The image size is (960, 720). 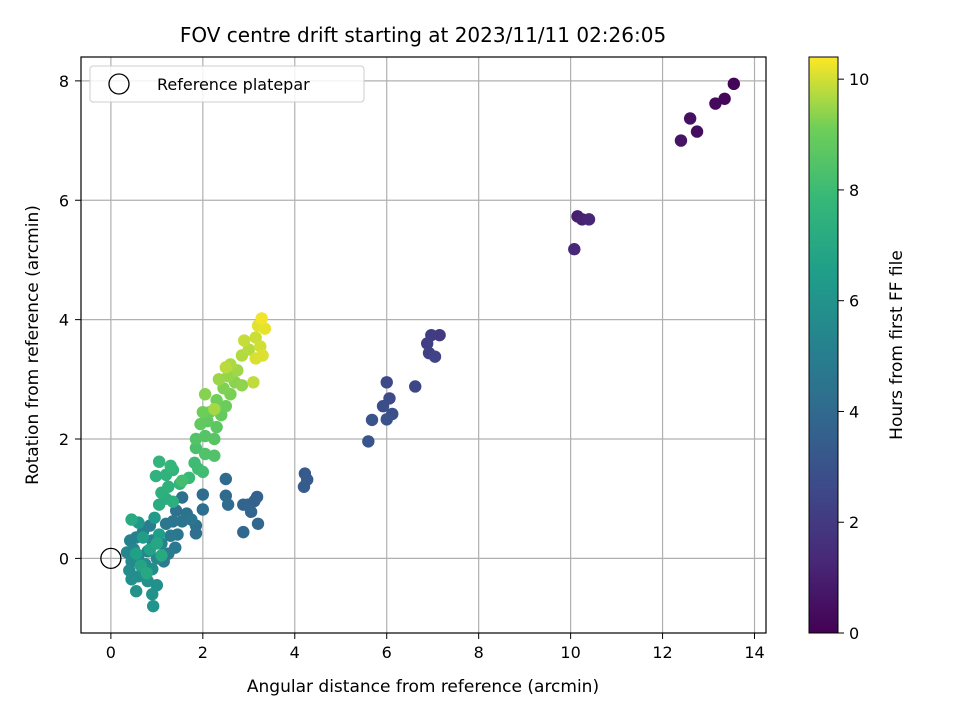 What do you see at coordinates (854, 411) in the screenshot?
I see `colorbar-tick-label: 4` at bounding box center [854, 411].